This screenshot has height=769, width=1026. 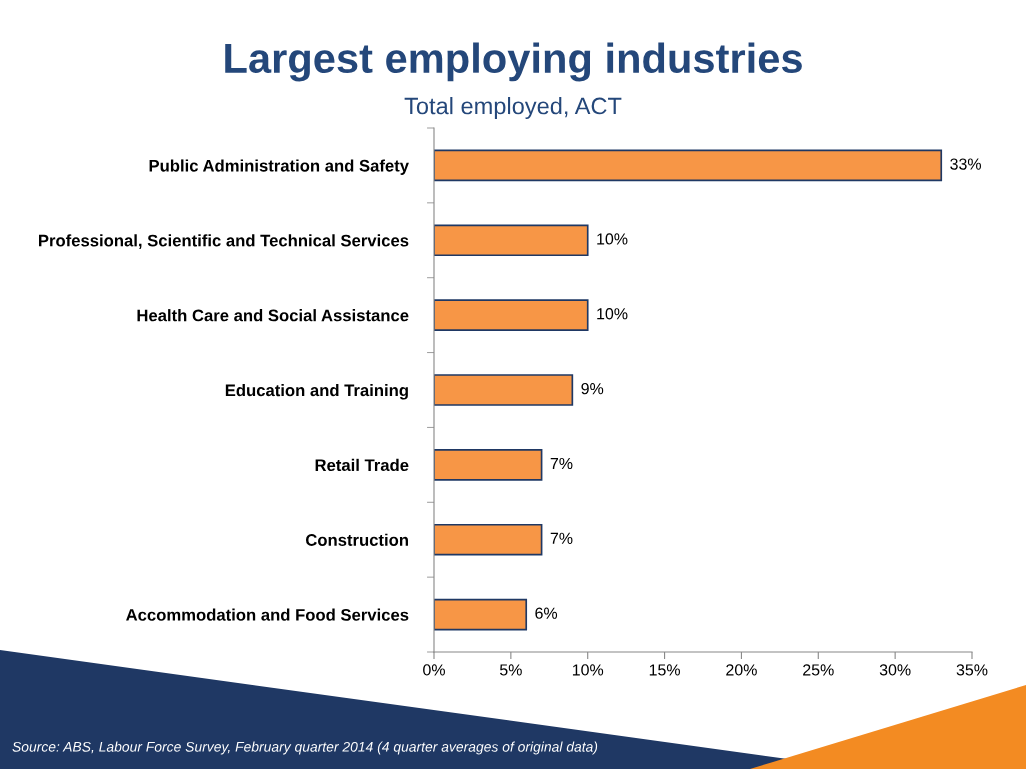 What do you see at coordinates (513, 108) in the screenshot?
I see `chart-subtitle: Total employed, ACT` at bounding box center [513, 108].